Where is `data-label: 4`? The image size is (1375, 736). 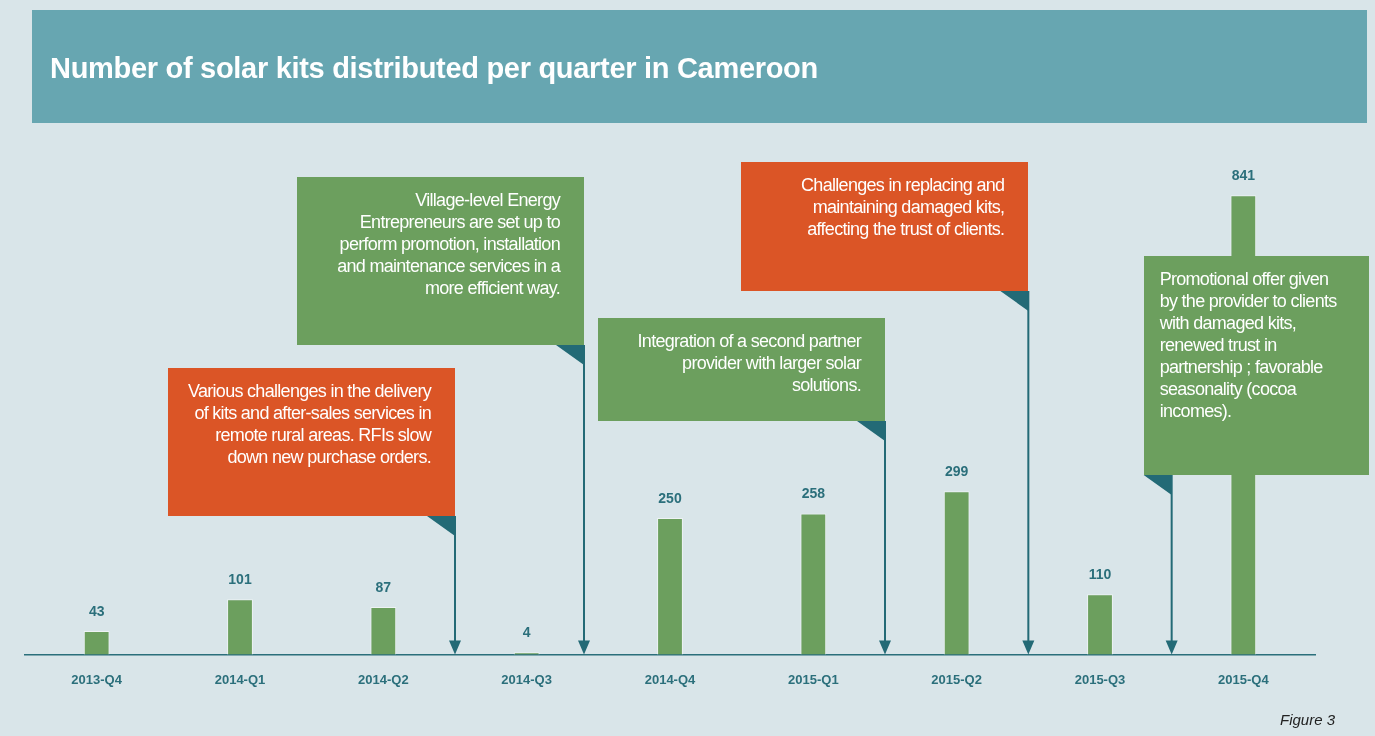 data-label: 4 is located at coordinates (526, 632).